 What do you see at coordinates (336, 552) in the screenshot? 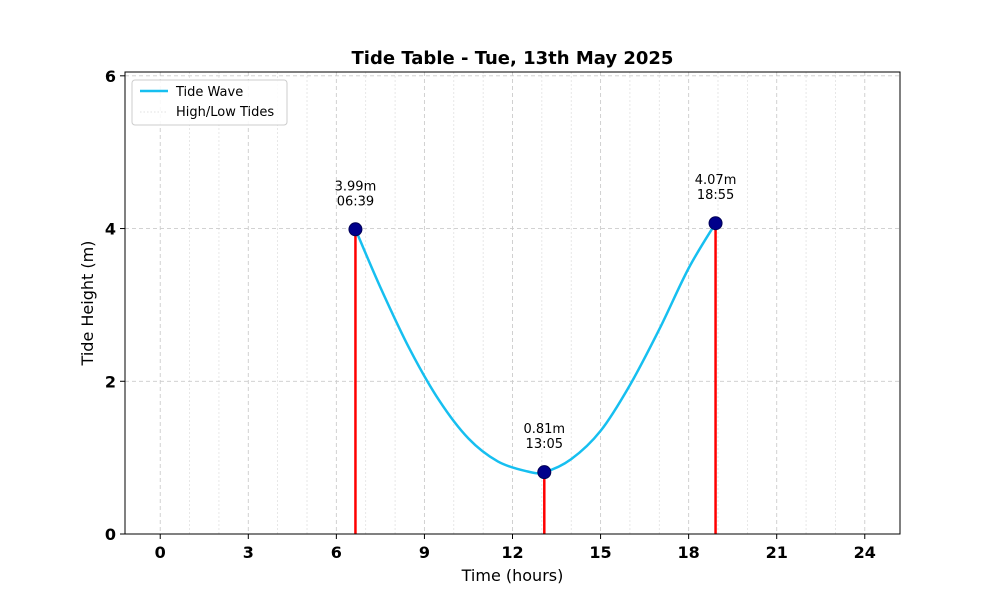
I see `x-tick-label: 6` at bounding box center [336, 552].